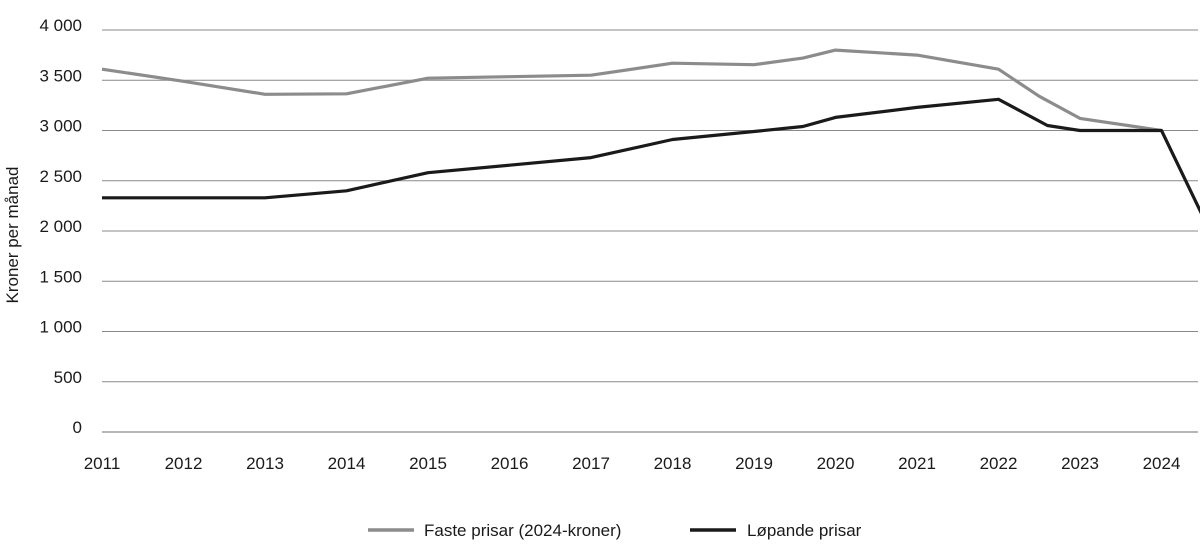 The height and width of the screenshot is (558, 1200). Describe the element at coordinates (77, 427) in the screenshot. I see `y-tick-label: 0` at that location.